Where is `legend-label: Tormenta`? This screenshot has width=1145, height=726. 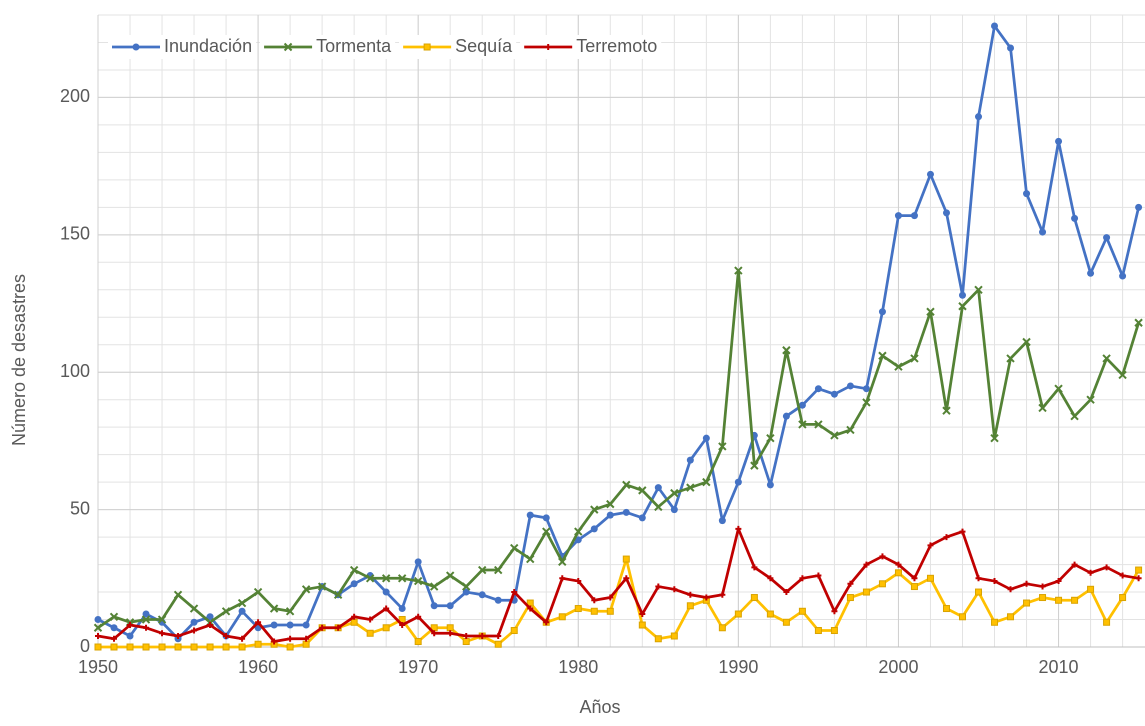 legend-label: Tormenta is located at coordinates (354, 46).